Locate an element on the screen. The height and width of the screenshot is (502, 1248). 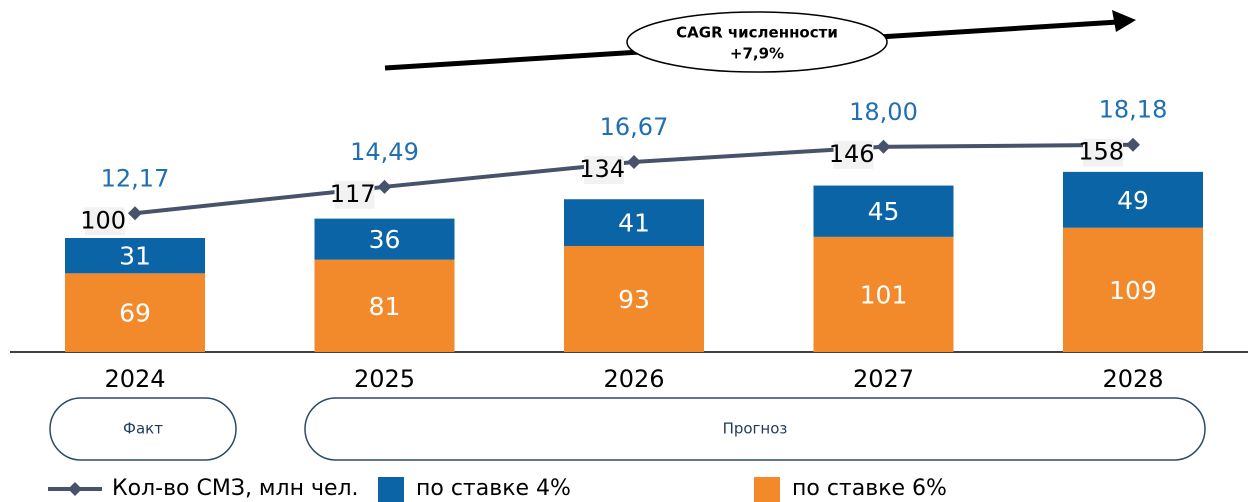
segment-label: 31 is located at coordinates (135, 256).